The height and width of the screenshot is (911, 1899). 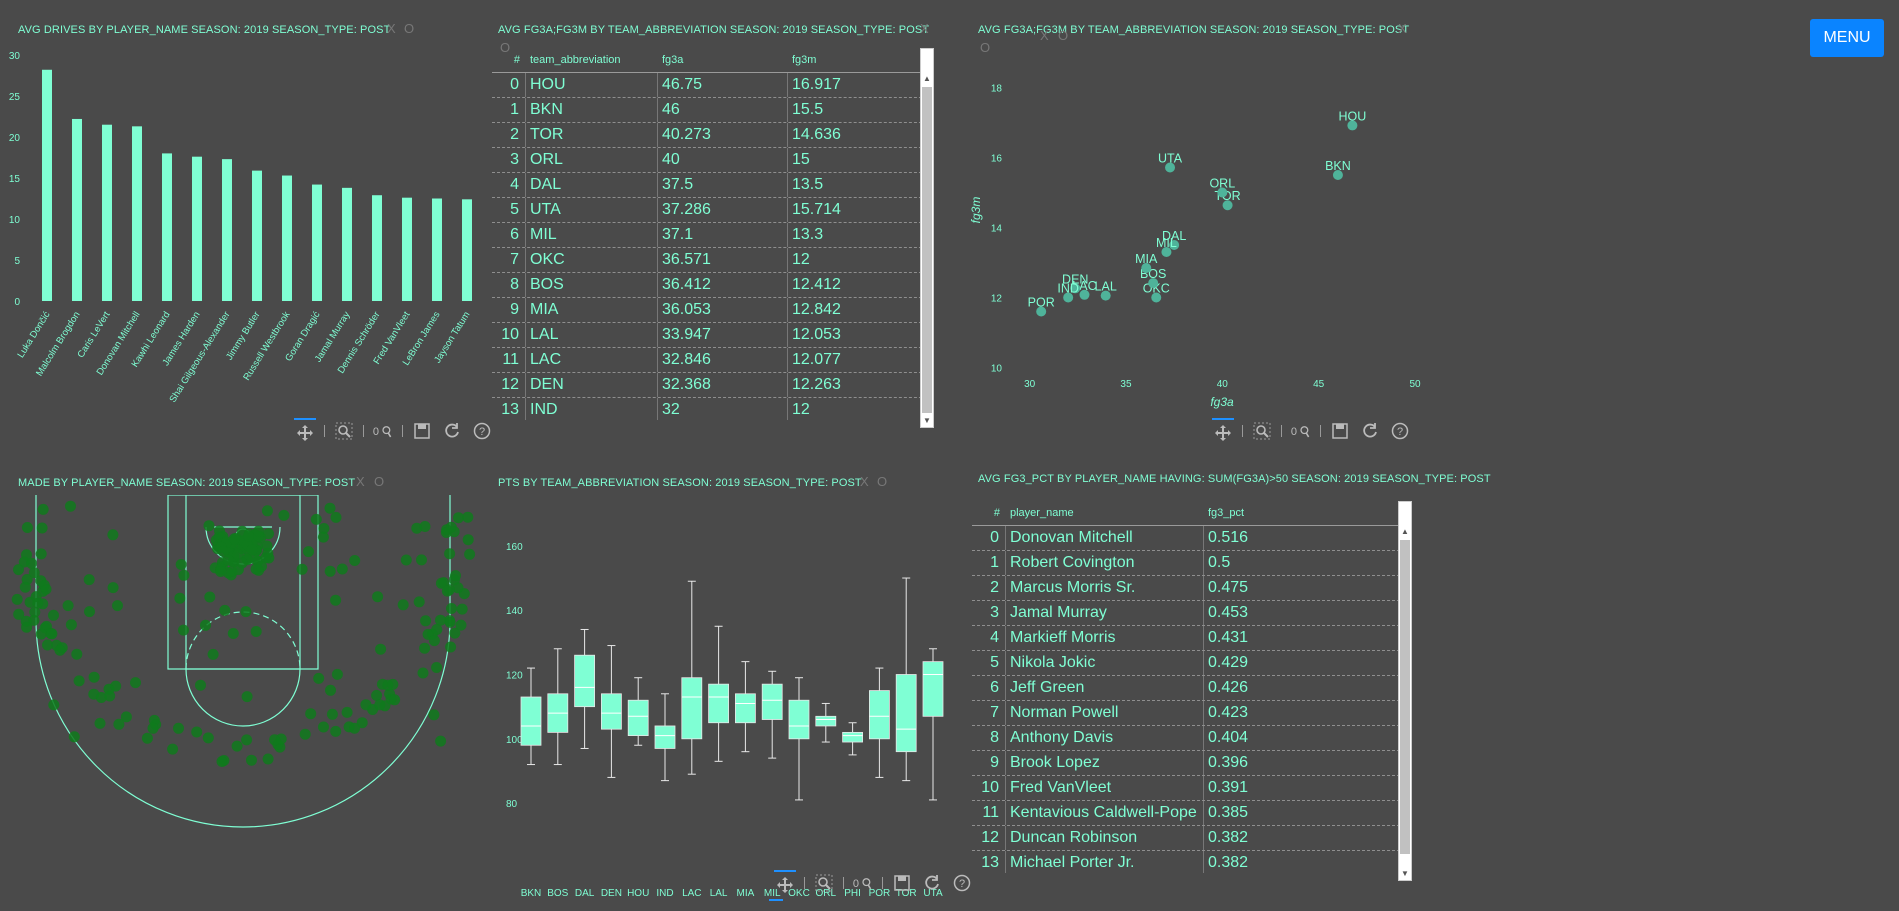 I want to click on fg3-team-popout-button: O, so click(x=505, y=47).